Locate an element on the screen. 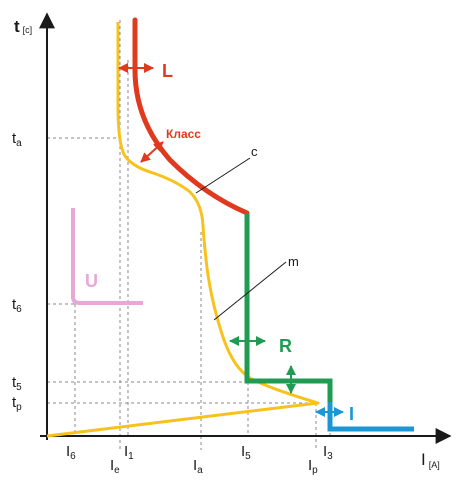  label-I: I is located at coordinates (351, 414).